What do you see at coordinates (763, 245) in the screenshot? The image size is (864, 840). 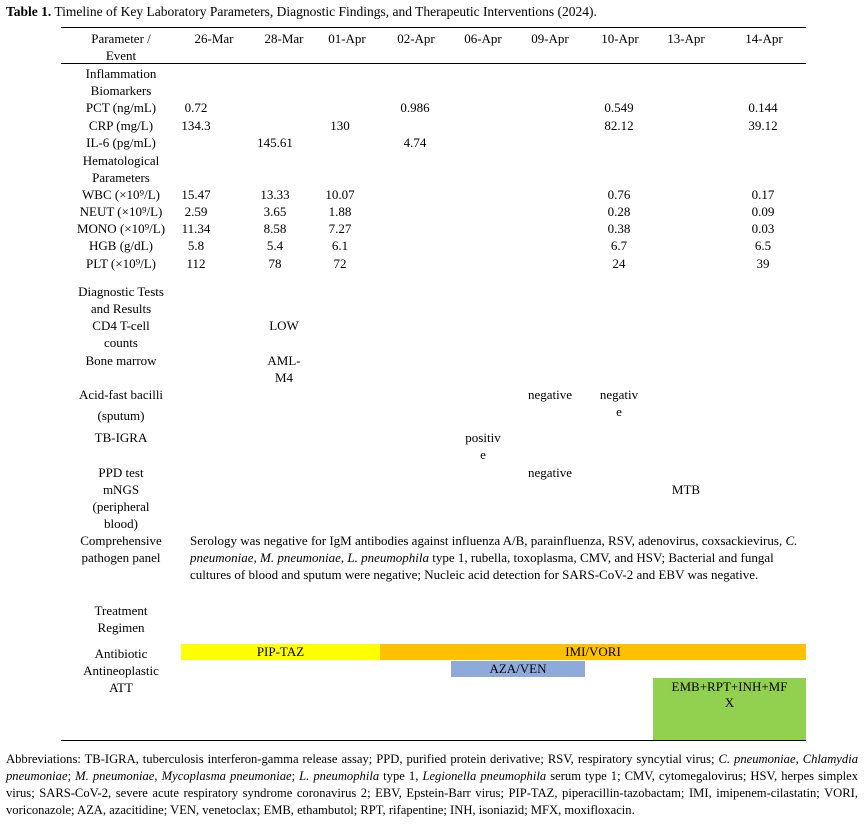 I see `cell-hgb-14-apr: 6.5` at bounding box center [763, 245].